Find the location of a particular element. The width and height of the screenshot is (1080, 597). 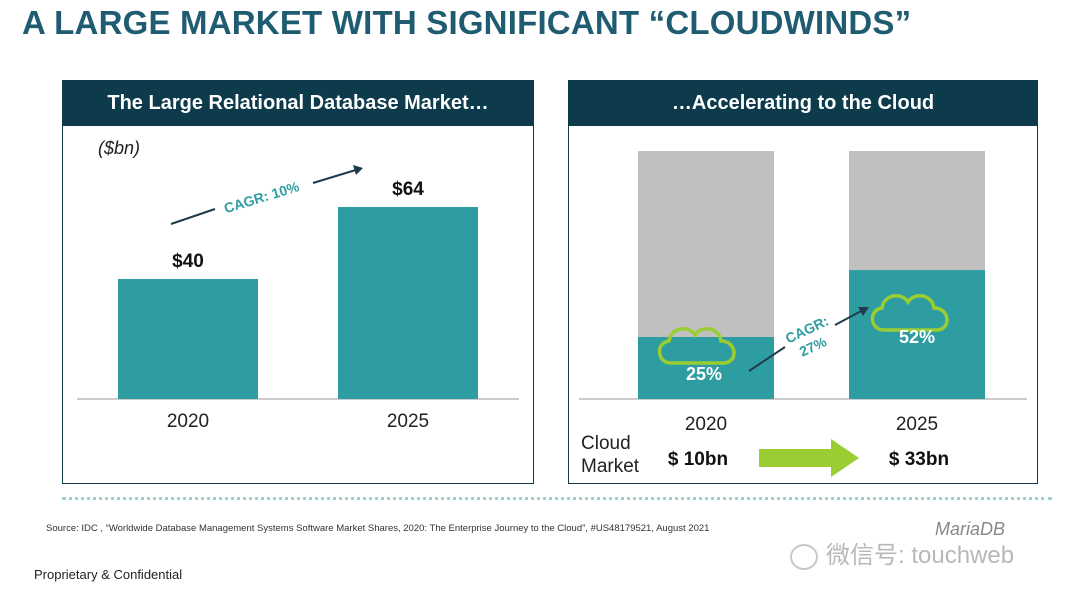

brand-logo: MariaDB is located at coordinates (970, 529).